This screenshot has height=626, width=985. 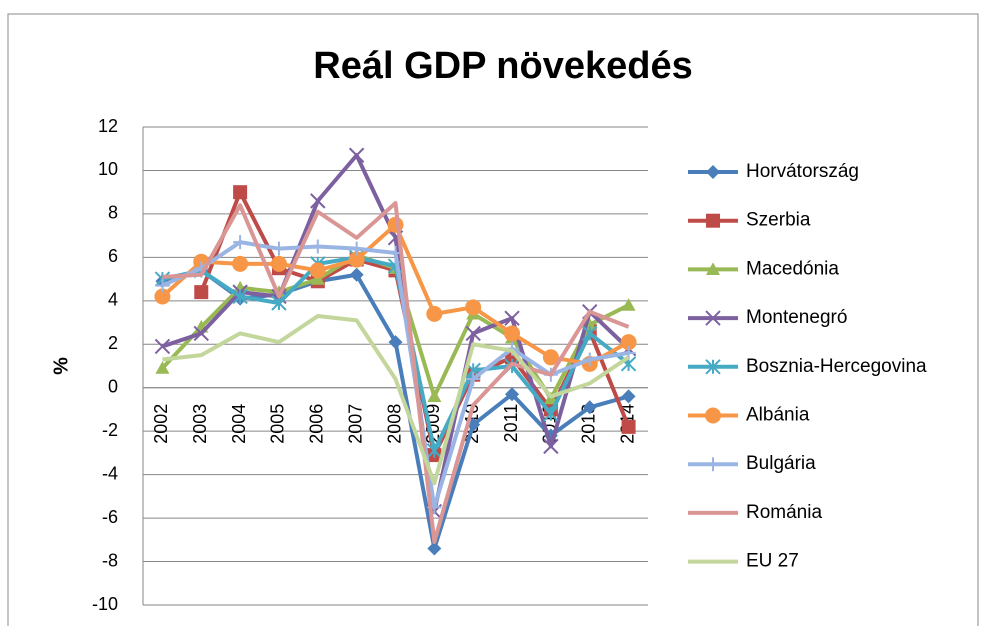 What do you see at coordinates (239, 424) in the screenshot?
I see `x-tick-label: 2004` at bounding box center [239, 424].